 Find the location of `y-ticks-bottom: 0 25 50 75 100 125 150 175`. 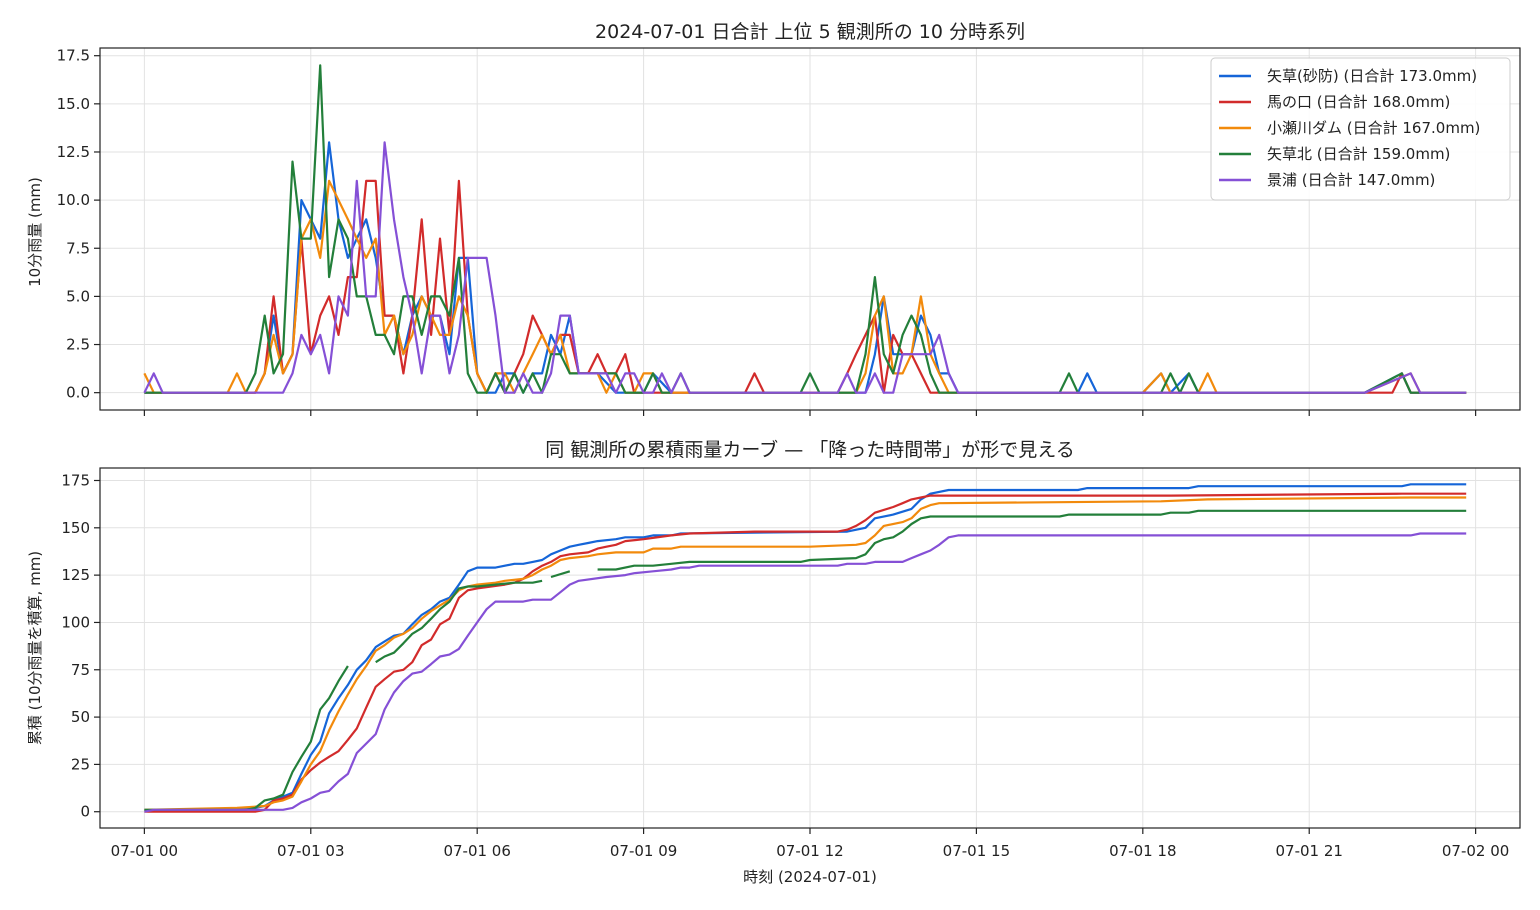

y-ticks-bottom: 0 25 50 75 100 125 150 175 is located at coordinates (80, 646).